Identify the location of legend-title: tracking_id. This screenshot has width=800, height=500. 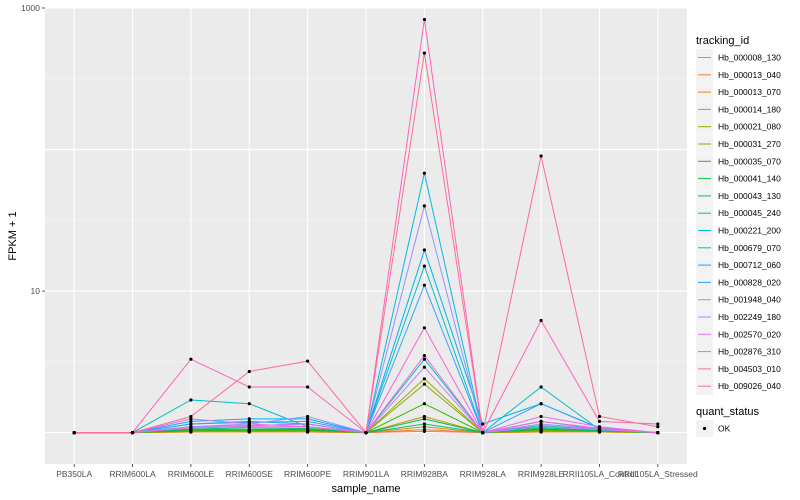
(722, 41).